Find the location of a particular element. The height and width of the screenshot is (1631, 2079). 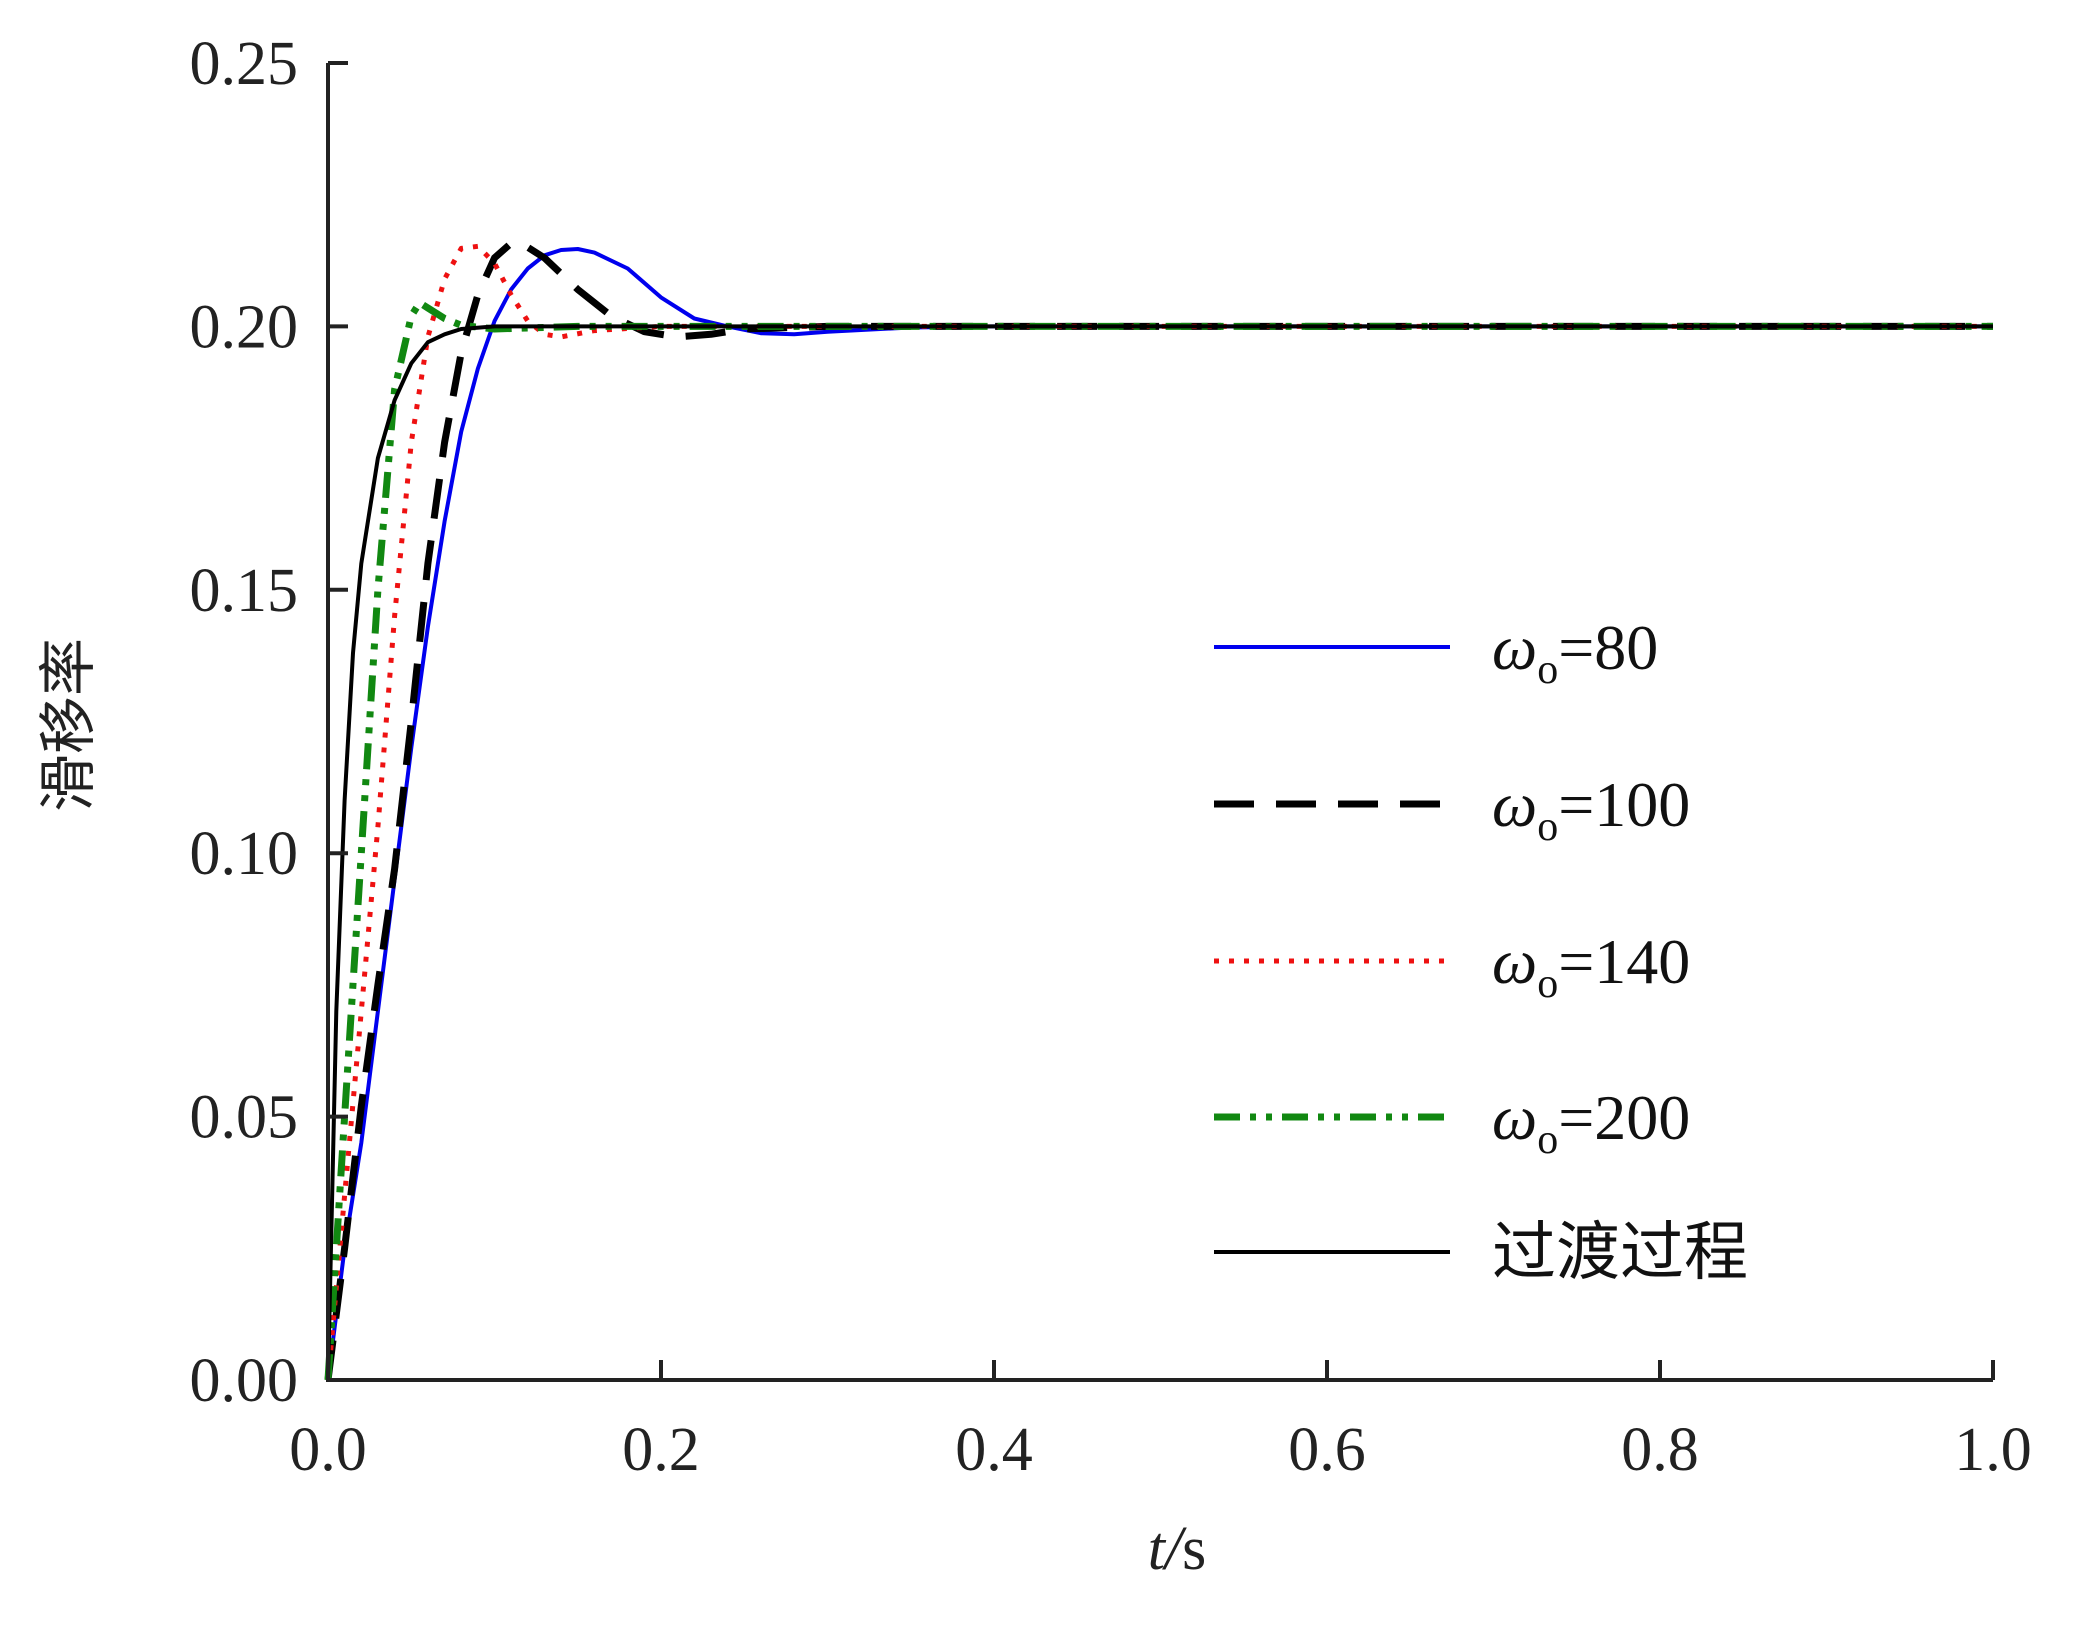

x-tick-label: 0.4 is located at coordinates (994, 1450).